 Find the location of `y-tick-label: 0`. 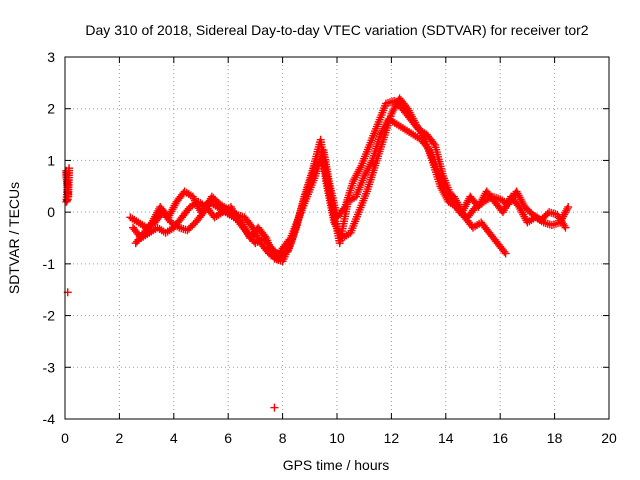

y-tick-label: 0 is located at coordinates (51, 212).